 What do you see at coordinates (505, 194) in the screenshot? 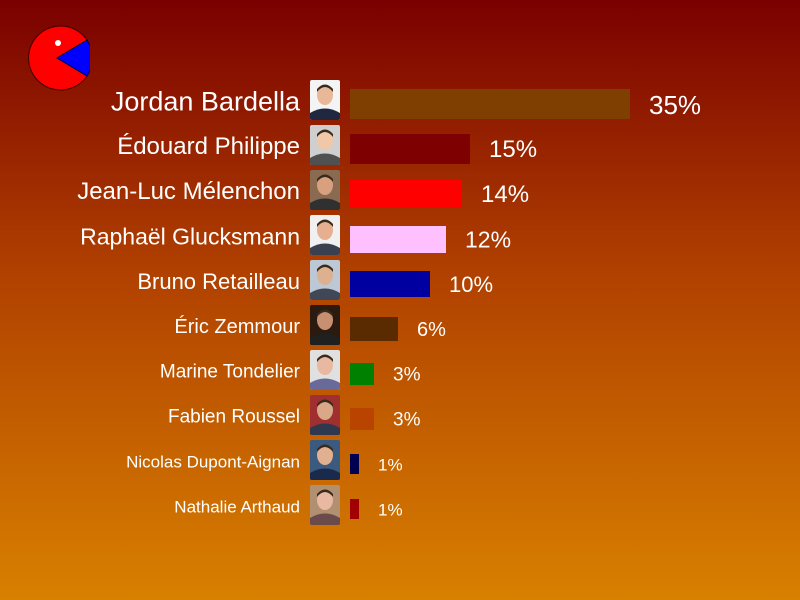
I see `value-label: 14%` at bounding box center [505, 194].